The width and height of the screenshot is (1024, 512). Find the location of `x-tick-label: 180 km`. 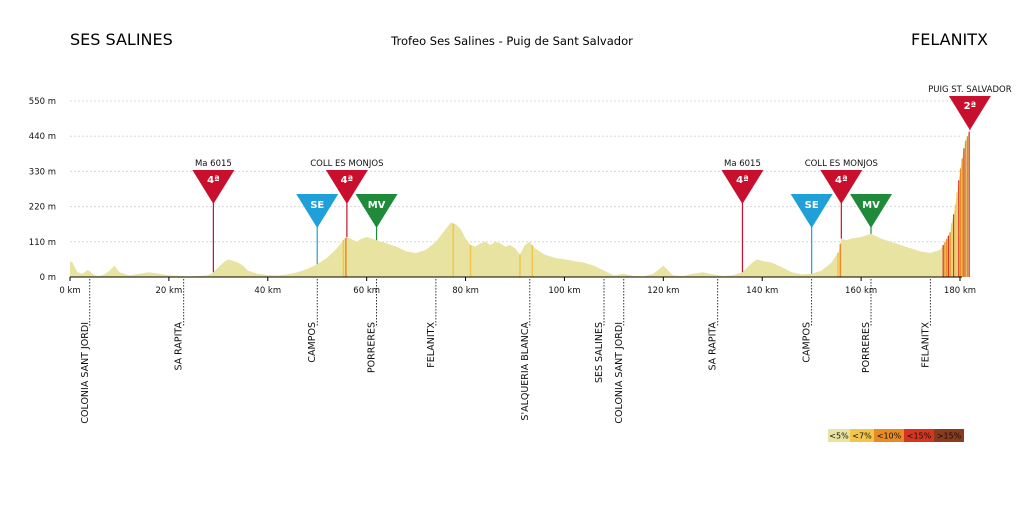

x-tick-label: 180 km is located at coordinates (960, 291).